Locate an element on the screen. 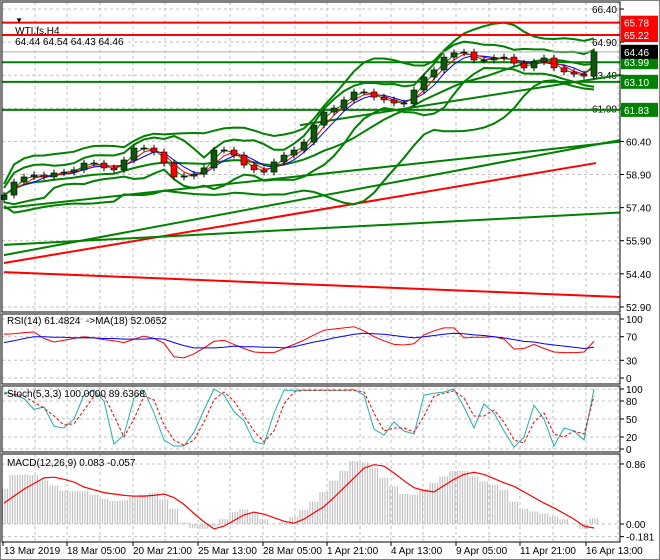 This screenshot has height=560, width=660. stoch-tick-label: 20 is located at coordinates (632, 438).